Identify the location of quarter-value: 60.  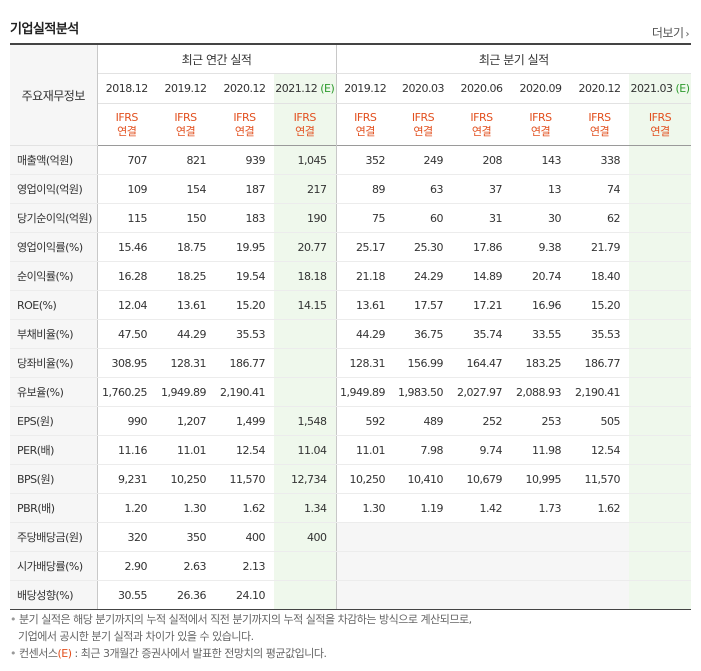
(423, 218).